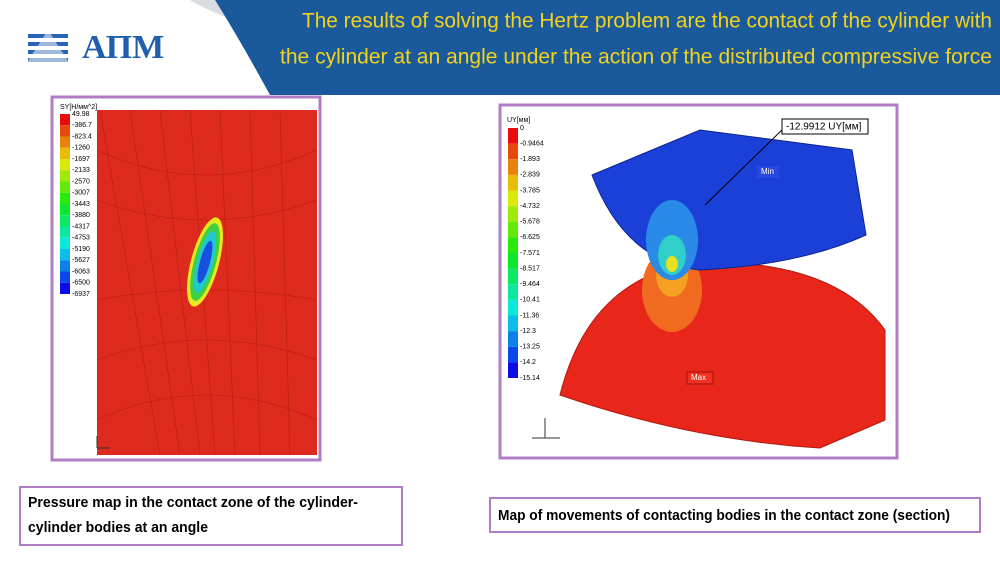 The height and width of the screenshot is (563, 1000). Describe the element at coordinates (81, 294) in the screenshot. I see `legend-label: -6937` at that location.